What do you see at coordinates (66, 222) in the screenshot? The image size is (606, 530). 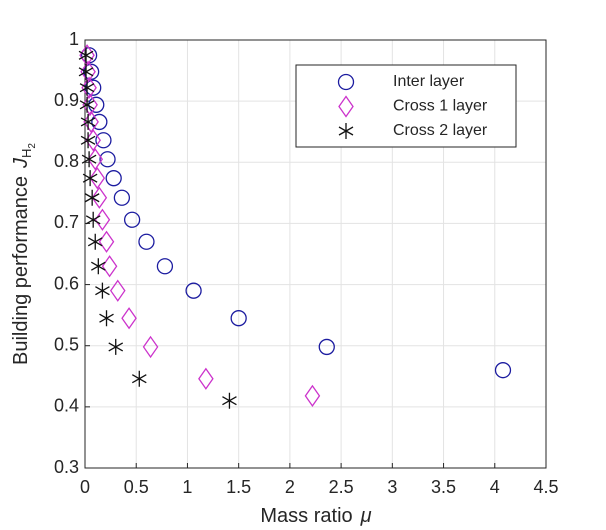 I see `y-tick-label: 0.7` at bounding box center [66, 222].